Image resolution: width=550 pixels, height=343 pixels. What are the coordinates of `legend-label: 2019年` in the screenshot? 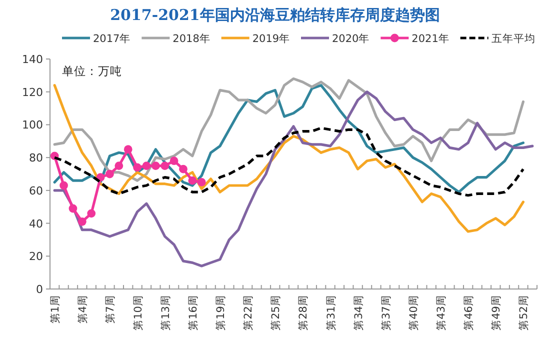 It's located at (271, 39).